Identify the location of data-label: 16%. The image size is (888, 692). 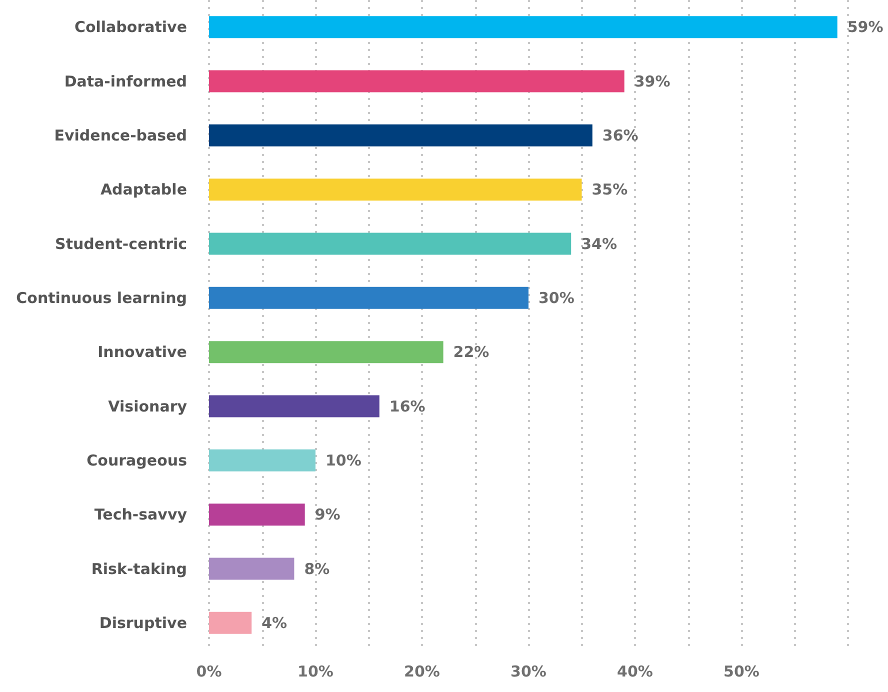
(407, 406).